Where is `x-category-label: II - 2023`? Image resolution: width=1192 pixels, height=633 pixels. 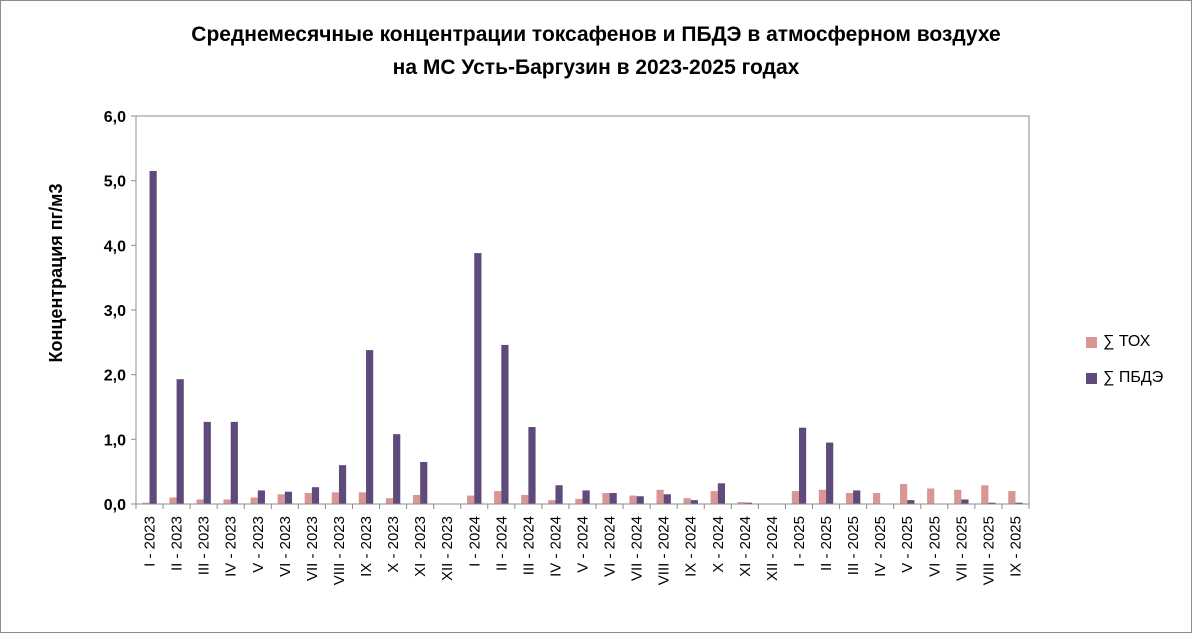 x-category-label: II - 2023 is located at coordinates (177, 543).